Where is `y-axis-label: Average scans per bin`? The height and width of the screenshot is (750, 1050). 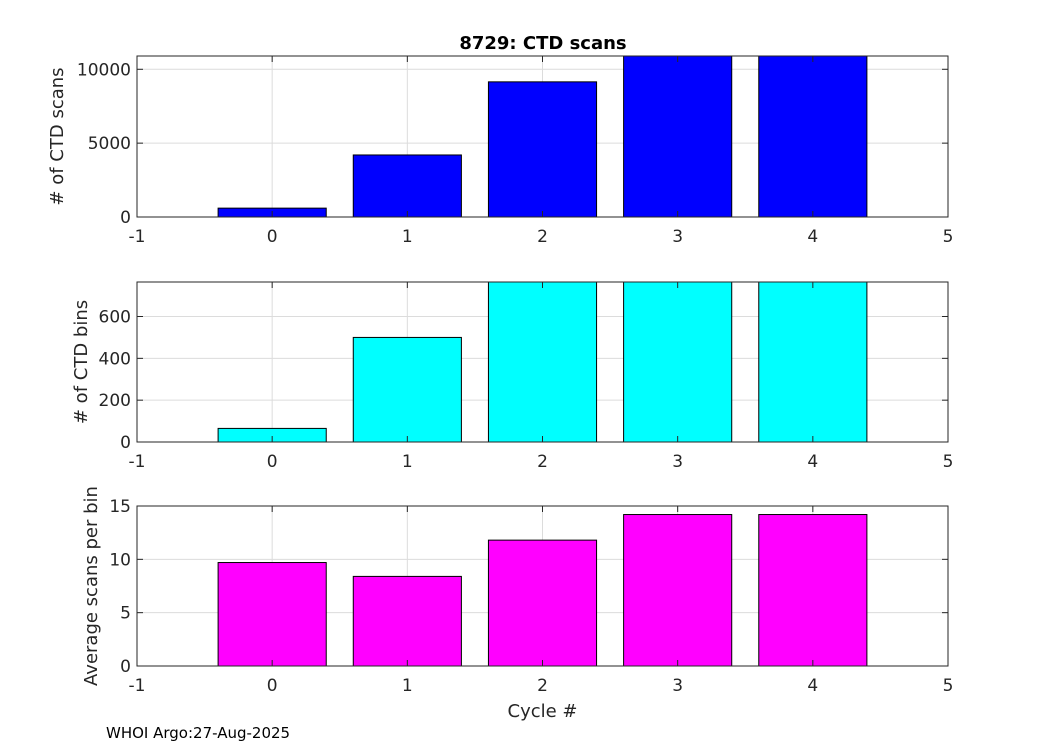
y-axis-label: Average scans per bin is located at coordinates (91, 586).